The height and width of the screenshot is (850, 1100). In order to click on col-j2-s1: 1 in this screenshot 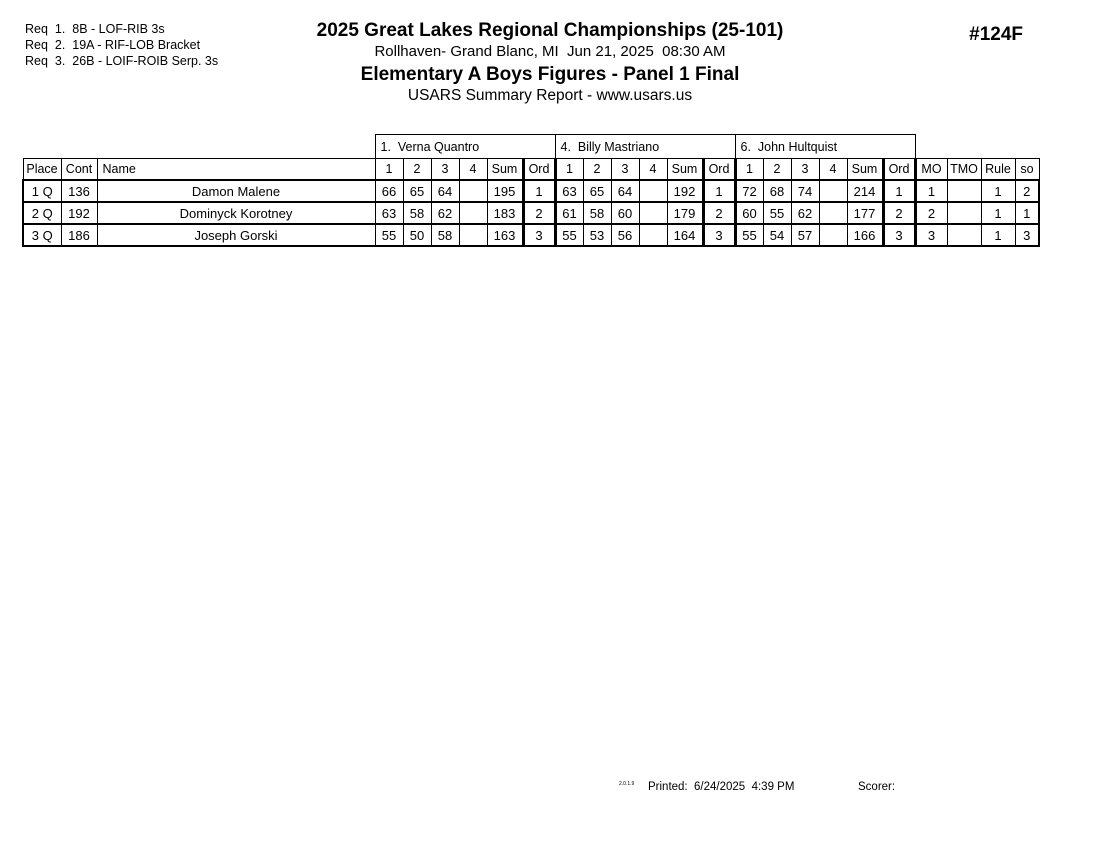, I will do `click(569, 169)`.